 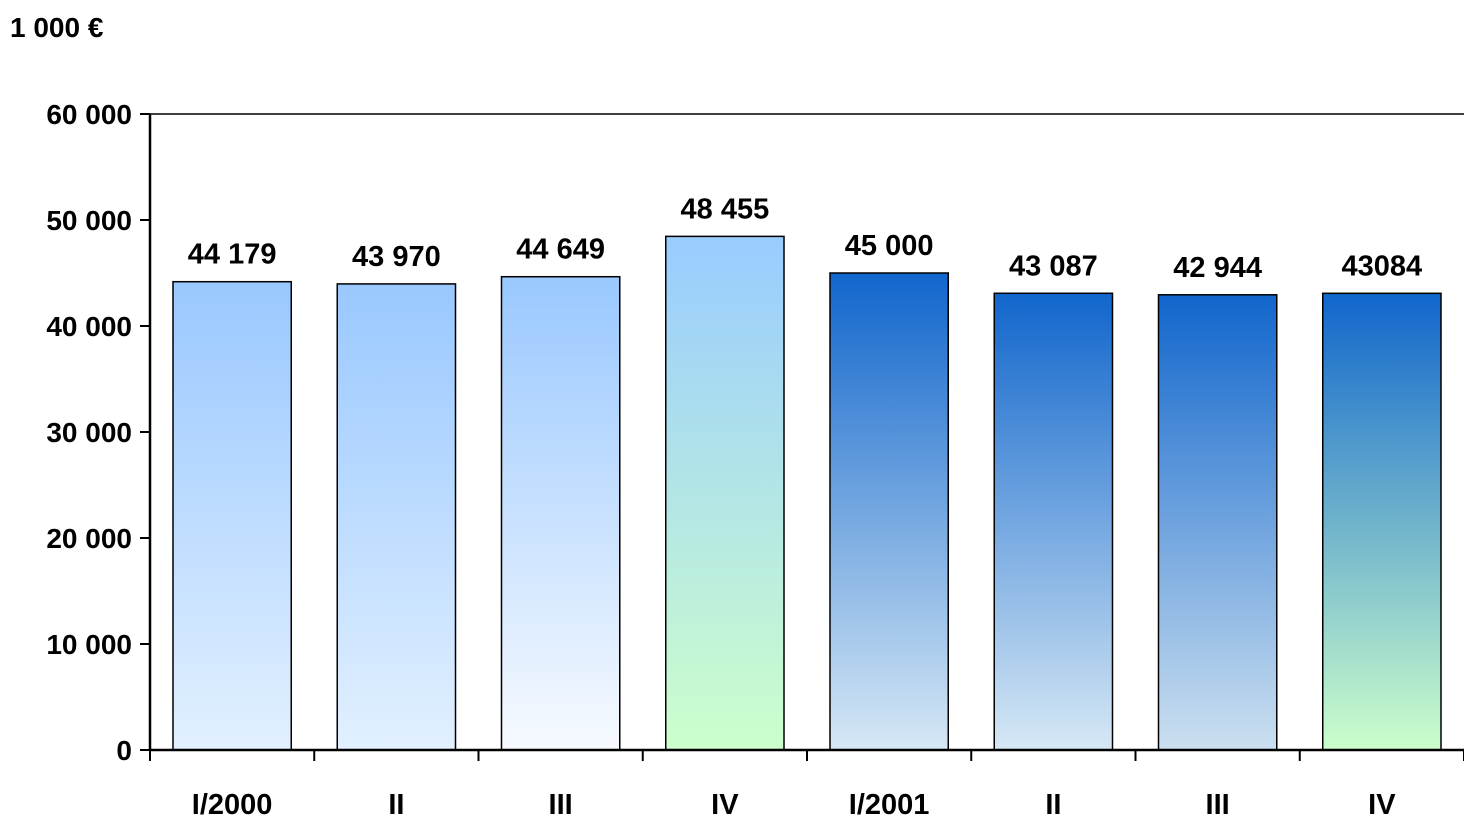 I want to click on y-tick-label: 0, so click(x=124, y=750).